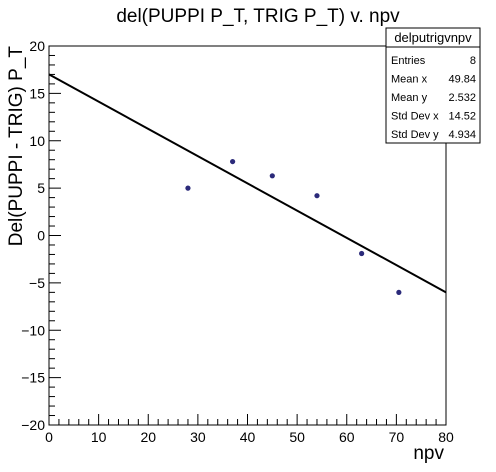 The image size is (496, 472). What do you see at coordinates (33, 378) in the screenshot?
I see `y-tick-label: −15` at bounding box center [33, 378].